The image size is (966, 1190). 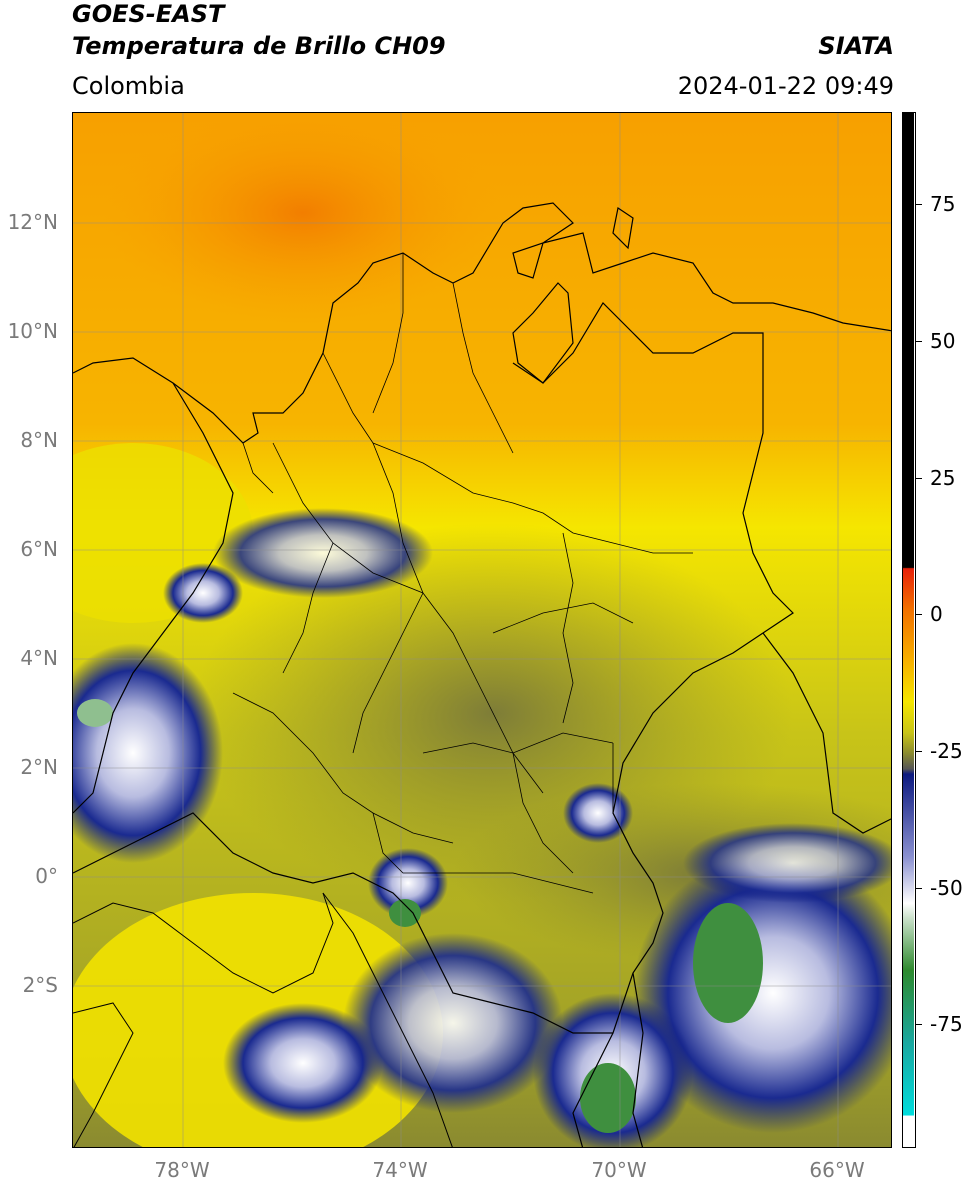 What do you see at coordinates (936, 614) in the screenshot?
I see `colorbar-tick-0: 0` at bounding box center [936, 614].